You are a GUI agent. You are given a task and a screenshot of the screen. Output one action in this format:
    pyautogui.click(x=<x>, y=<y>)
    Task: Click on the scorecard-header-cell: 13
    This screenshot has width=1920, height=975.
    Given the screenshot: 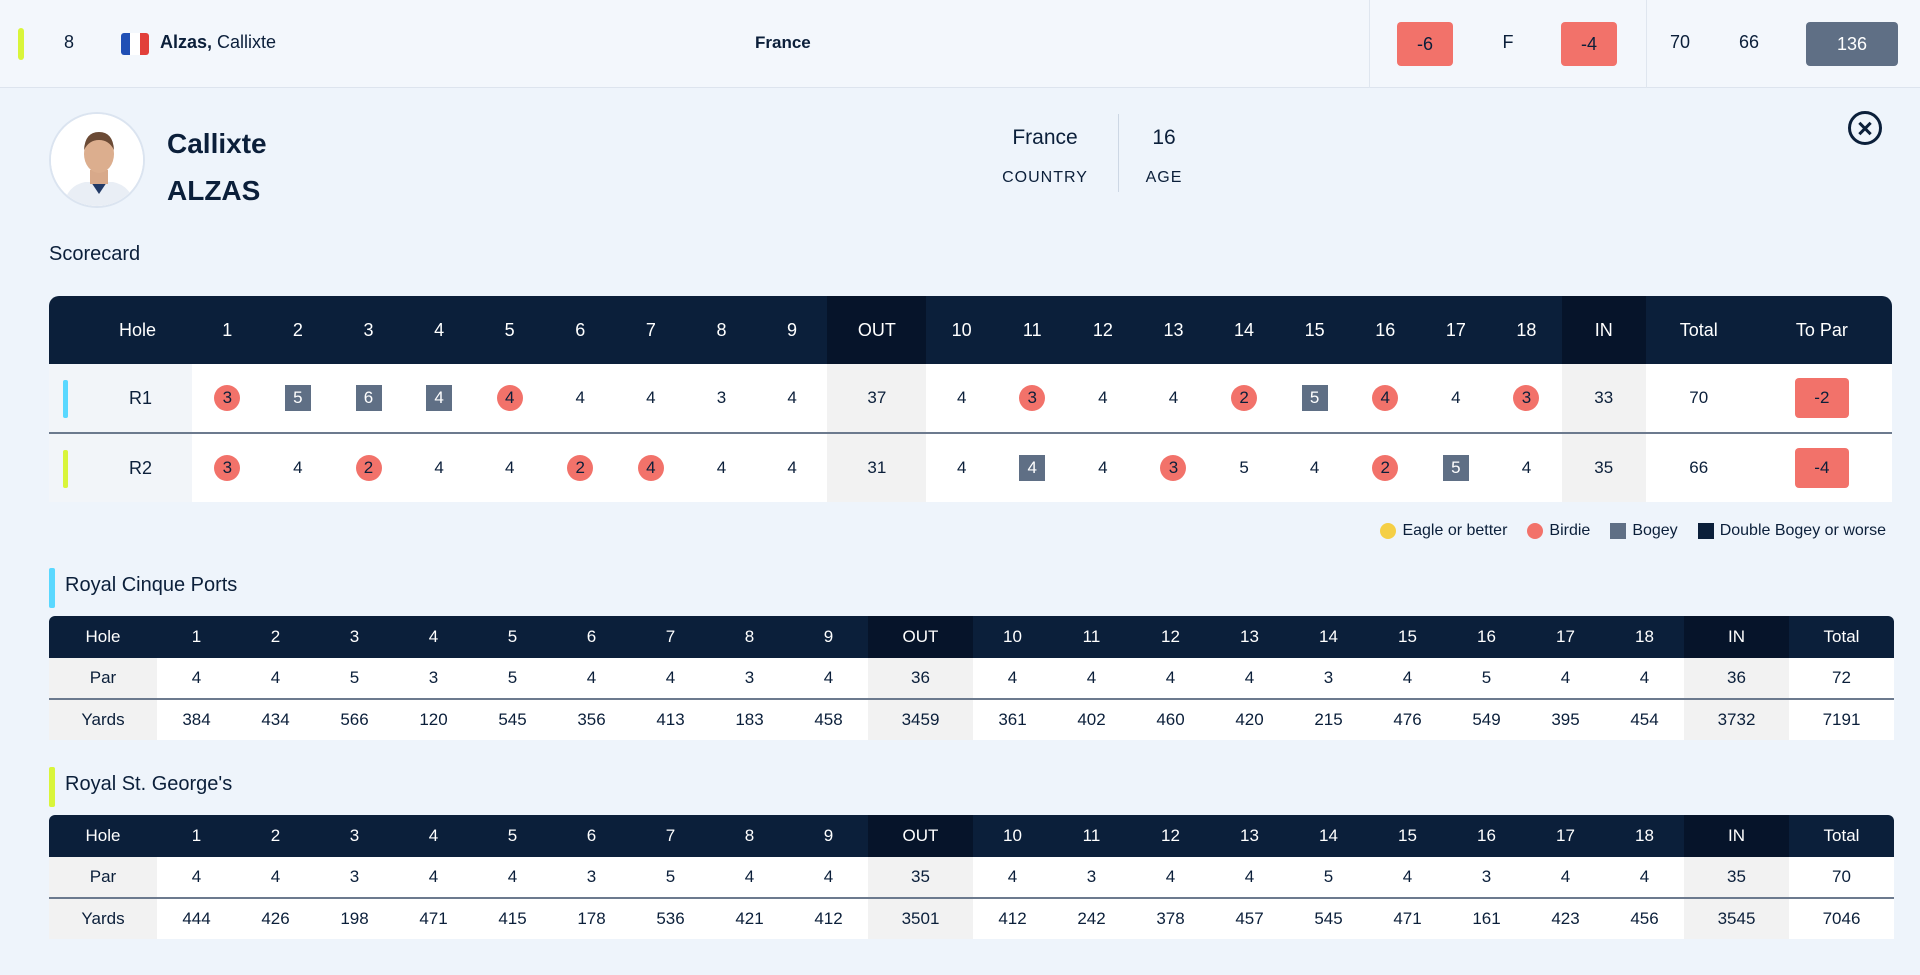 What is the action you would take?
    pyautogui.click(x=1173, y=330)
    